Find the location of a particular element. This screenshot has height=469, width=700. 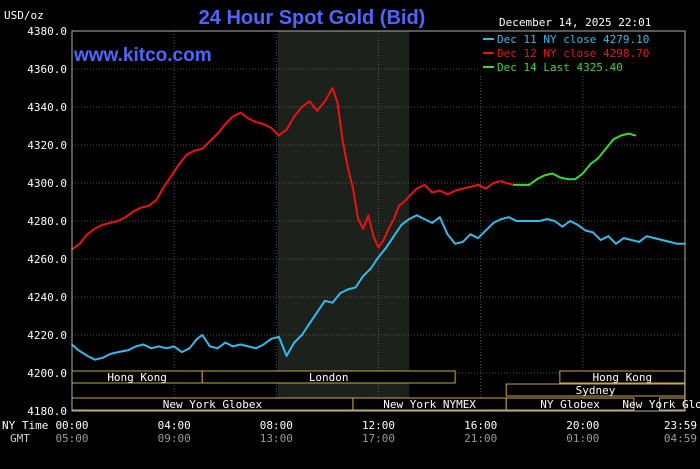

legend-entry: Dec 14 Last 4325.40 is located at coordinates (560, 67).